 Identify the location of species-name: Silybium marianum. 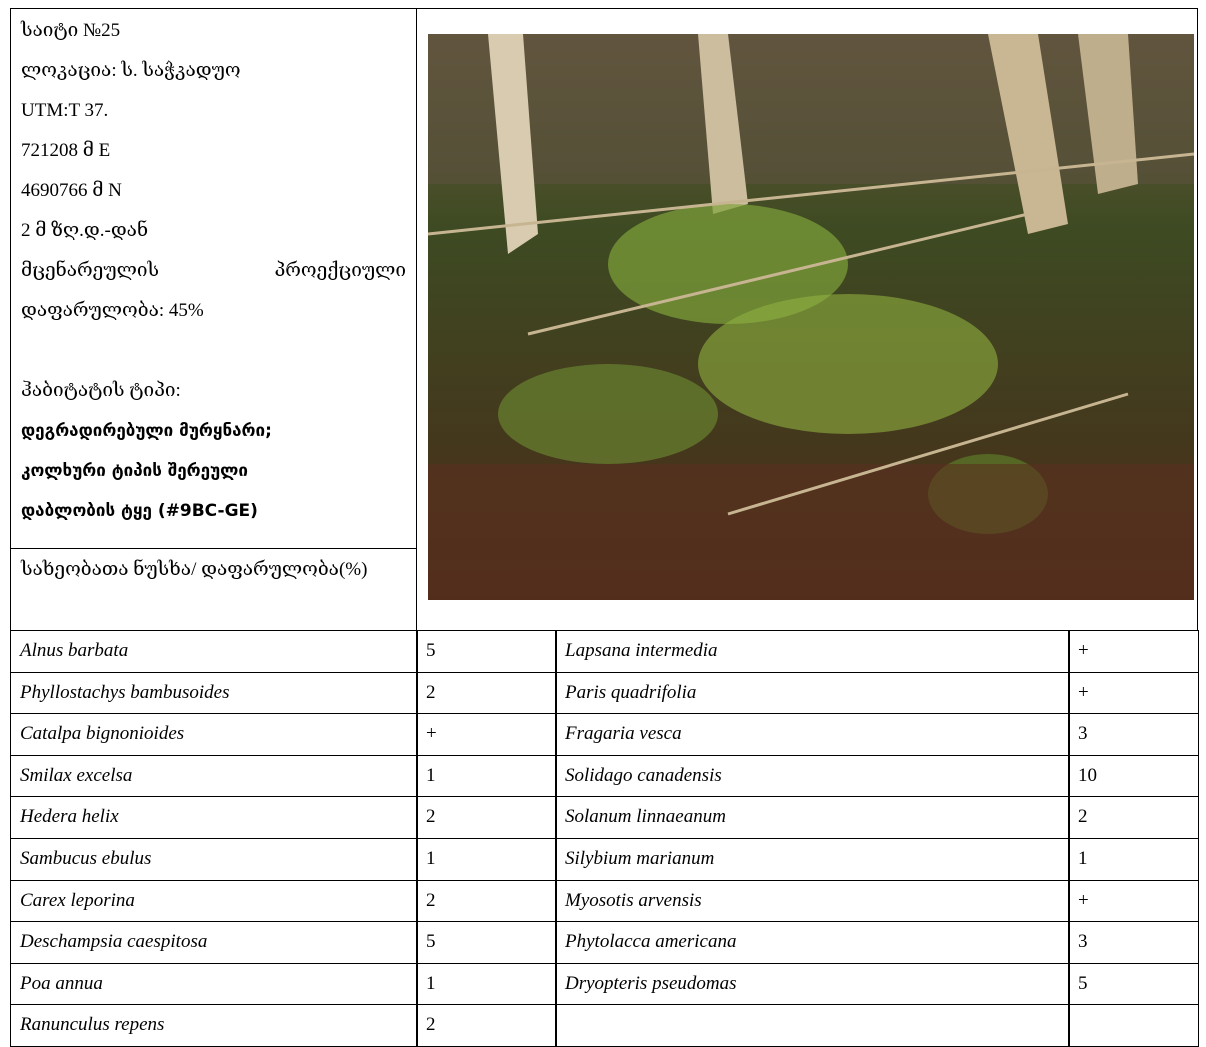
(812, 859).